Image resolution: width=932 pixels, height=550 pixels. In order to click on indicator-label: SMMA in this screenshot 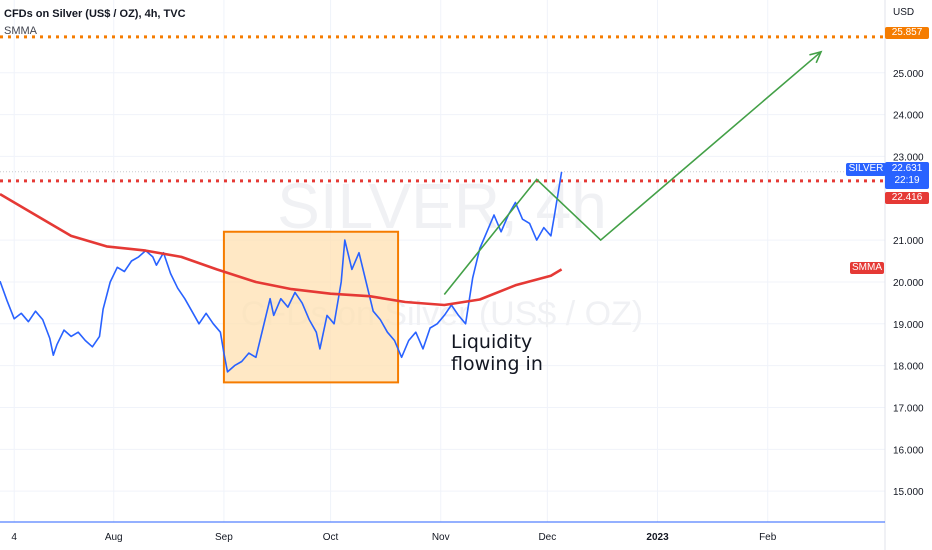, I will do `click(20, 31)`.